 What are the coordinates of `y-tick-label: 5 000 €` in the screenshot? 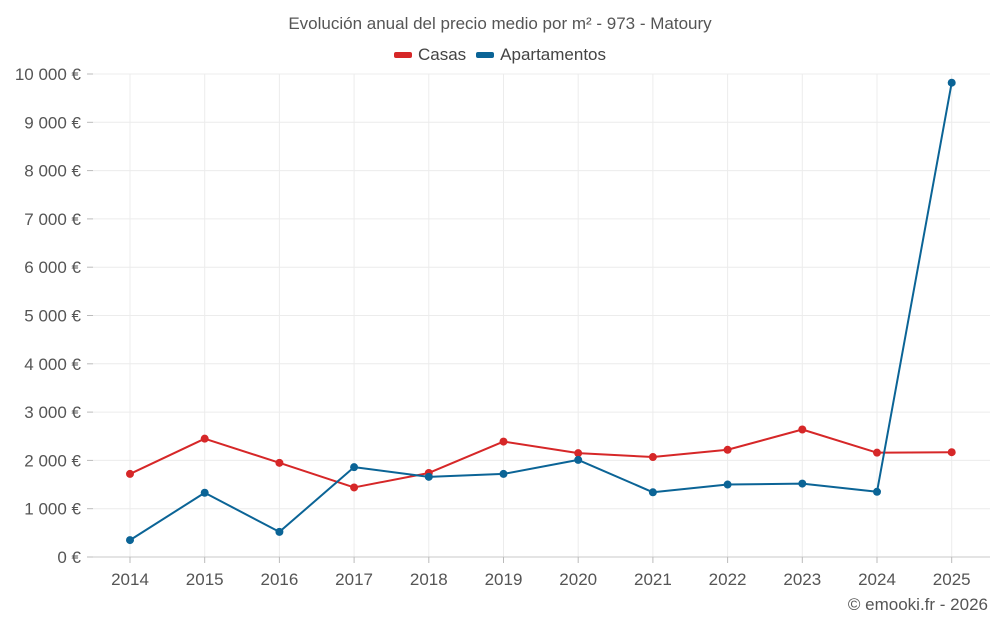 It's located at (52, 316).